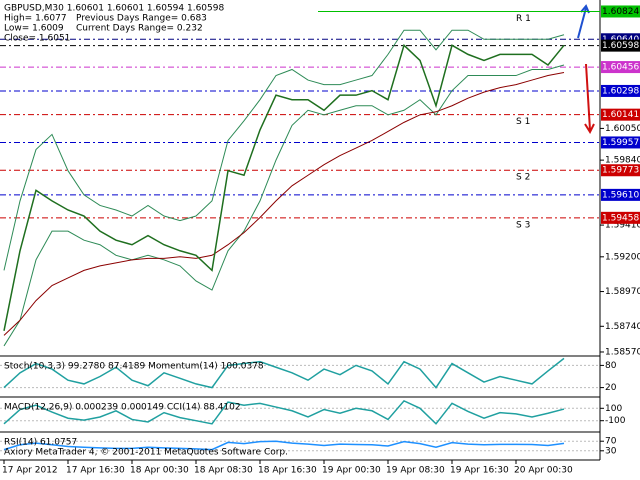 Image resolution: width=640 pixels, height=480 pixels. Describe the element at coordinates (30, 471) in the screenshot. I see `x-tick-label: 17 Apr 2012` at that location.